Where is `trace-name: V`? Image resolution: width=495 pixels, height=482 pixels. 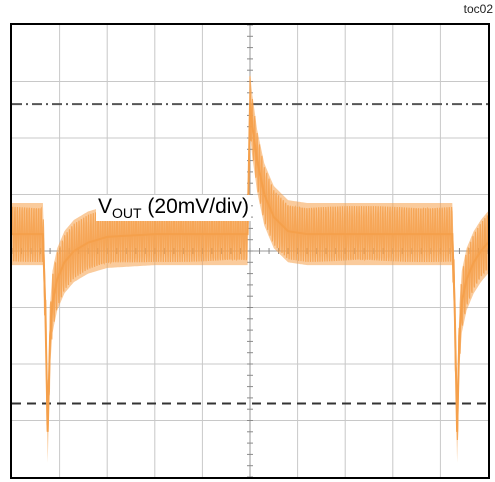 trace-name: V is located at coordinates (105, 206).